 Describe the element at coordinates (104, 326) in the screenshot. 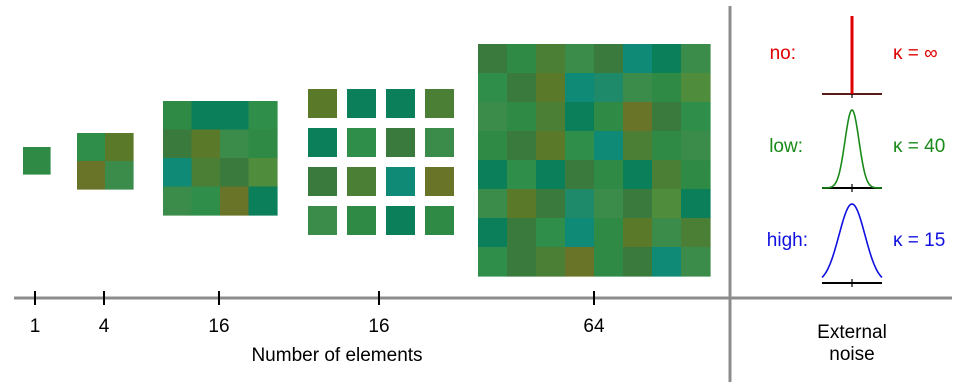

I see `tick-label-4: 4` at that location.